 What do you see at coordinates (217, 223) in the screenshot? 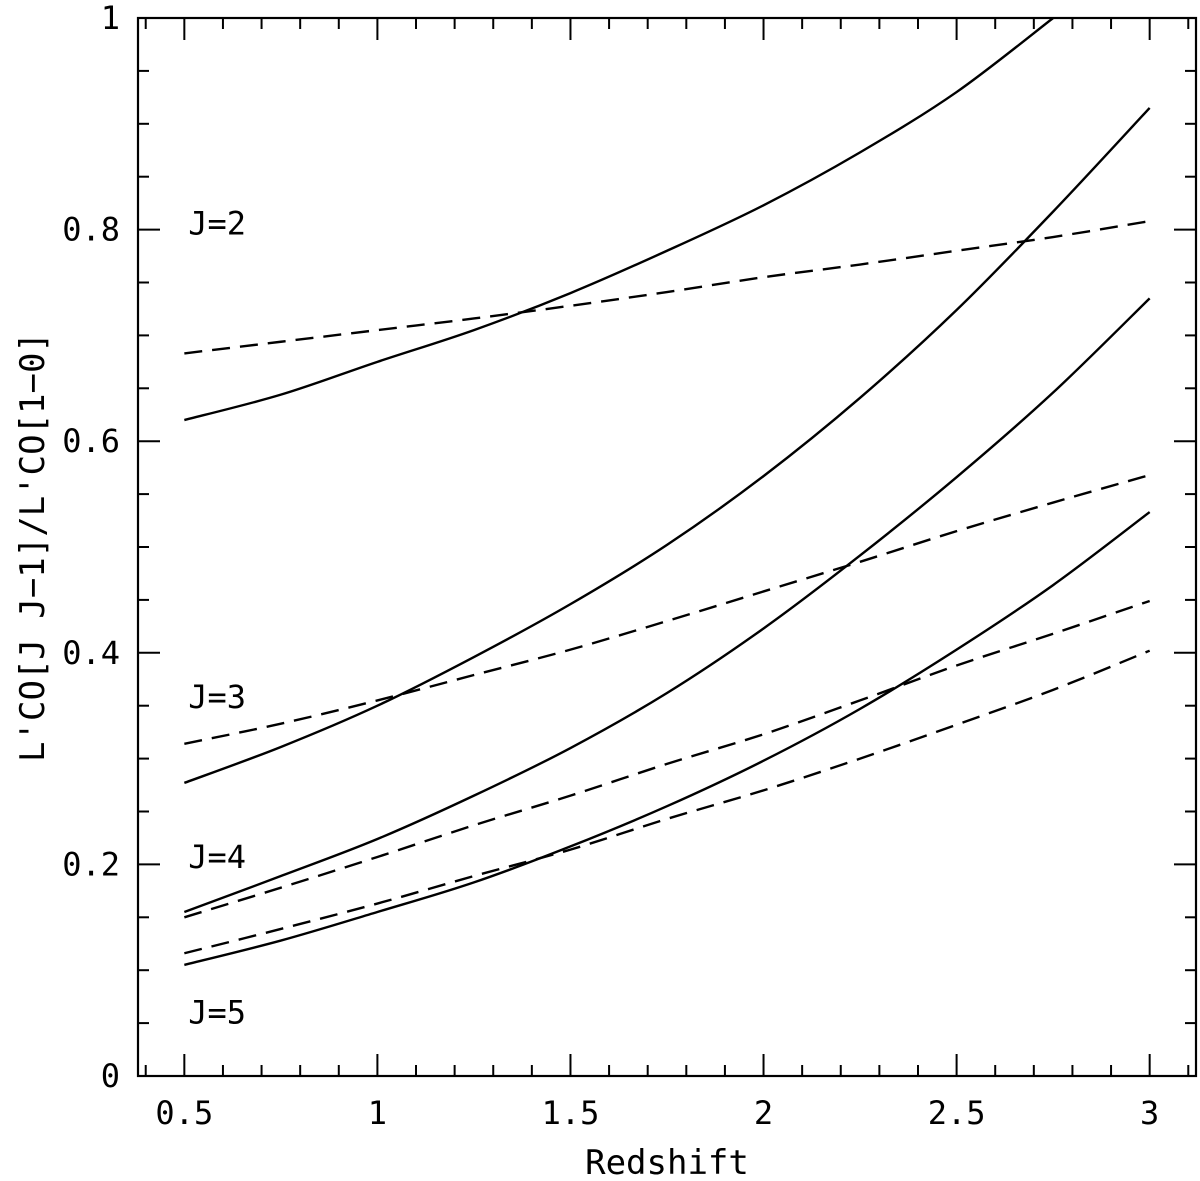
I see `curve-label: J=2` at bounding box center [217, 223].